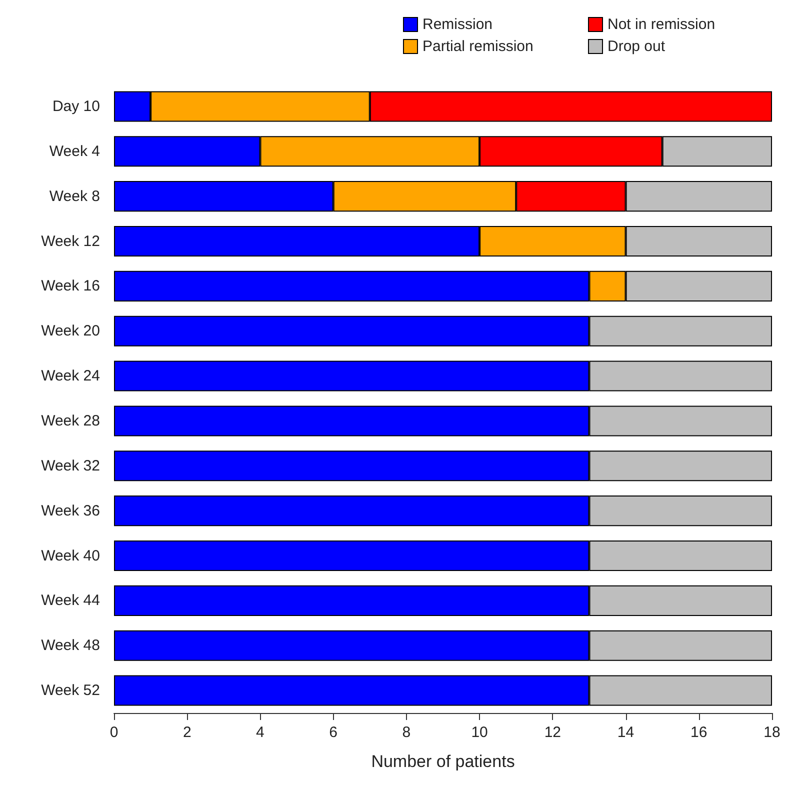  I want to click on x-tick-label: 6, so click(333, 732).